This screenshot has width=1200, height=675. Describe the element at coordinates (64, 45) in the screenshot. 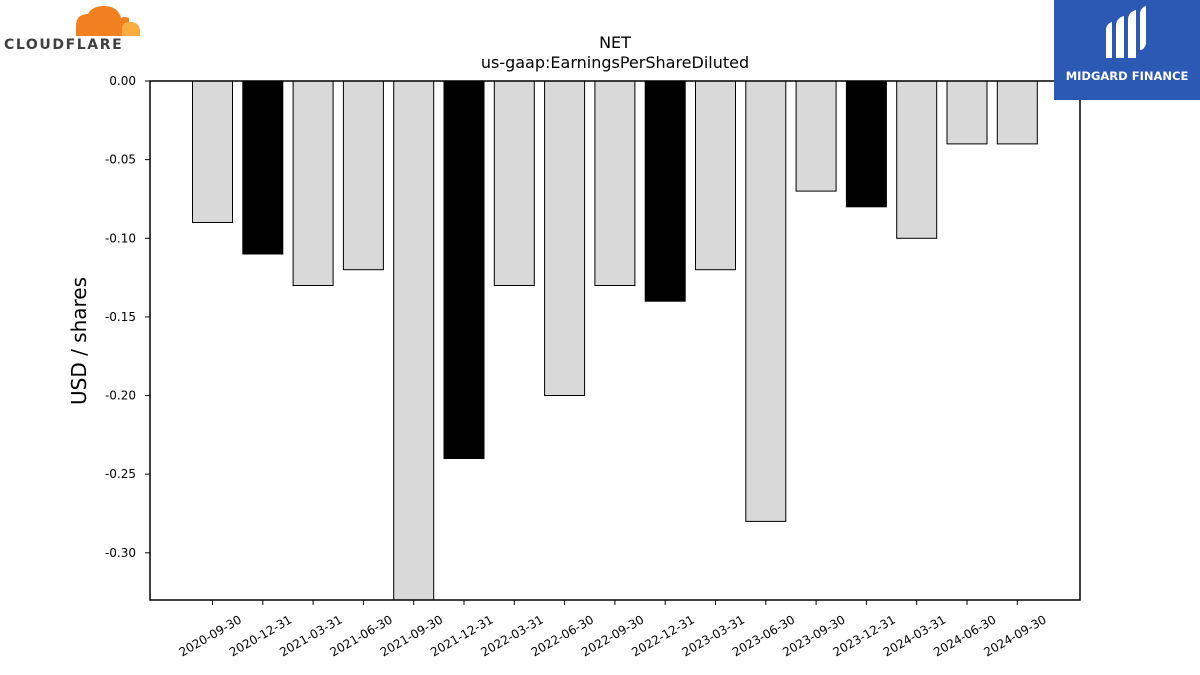

I see `cloudflare-wordmark: CLOUDFLARE` at that location.